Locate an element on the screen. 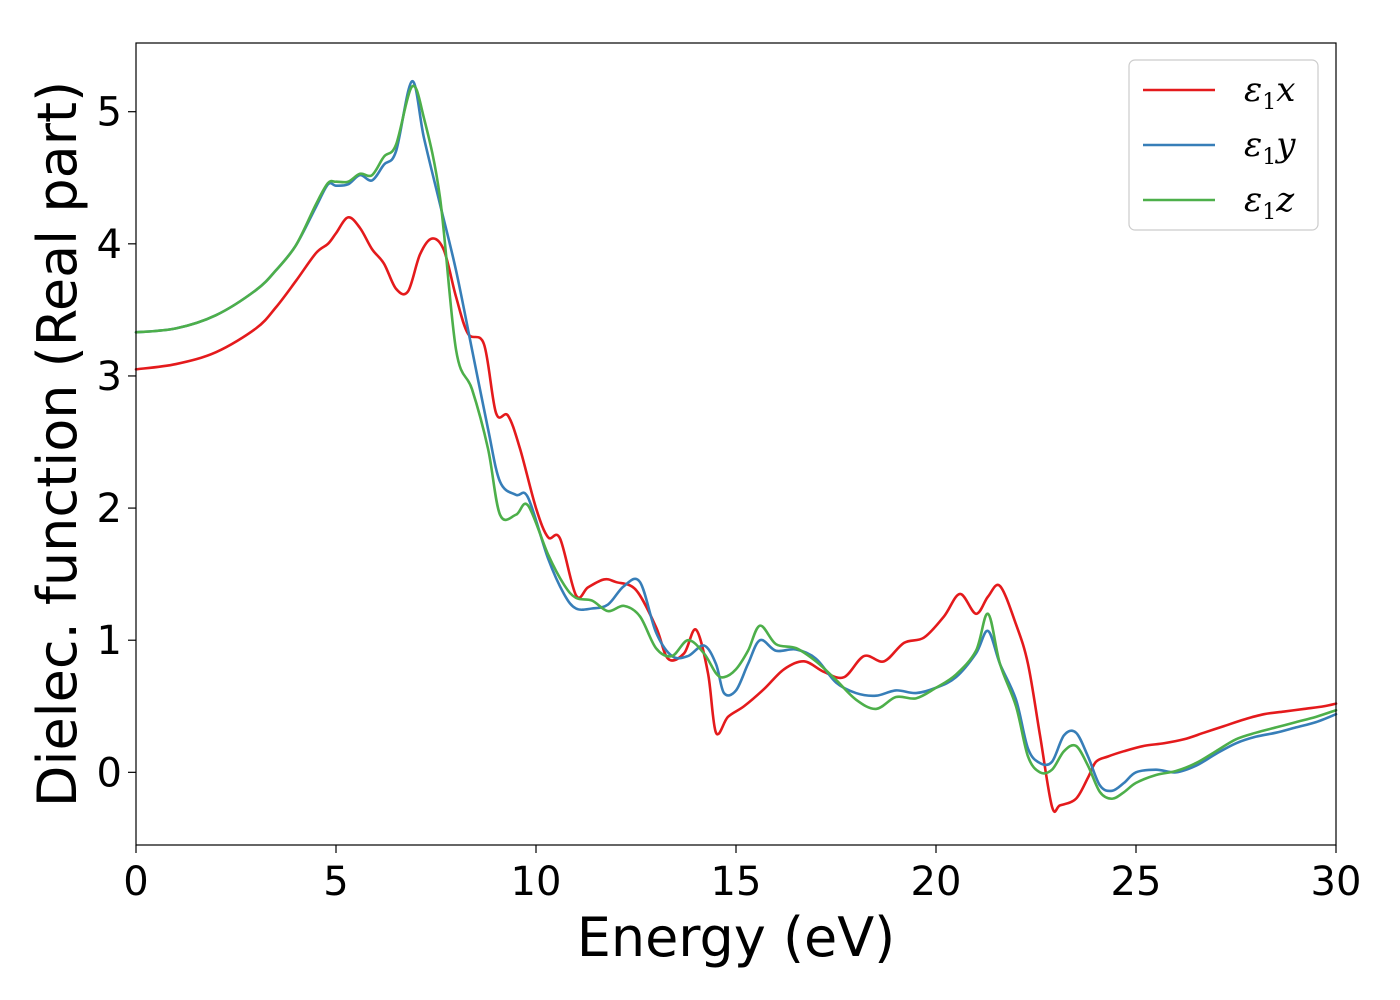 This screenshot has height=1000, width=1400. y-tick-label: 5 is located at coordinates (109, 113).